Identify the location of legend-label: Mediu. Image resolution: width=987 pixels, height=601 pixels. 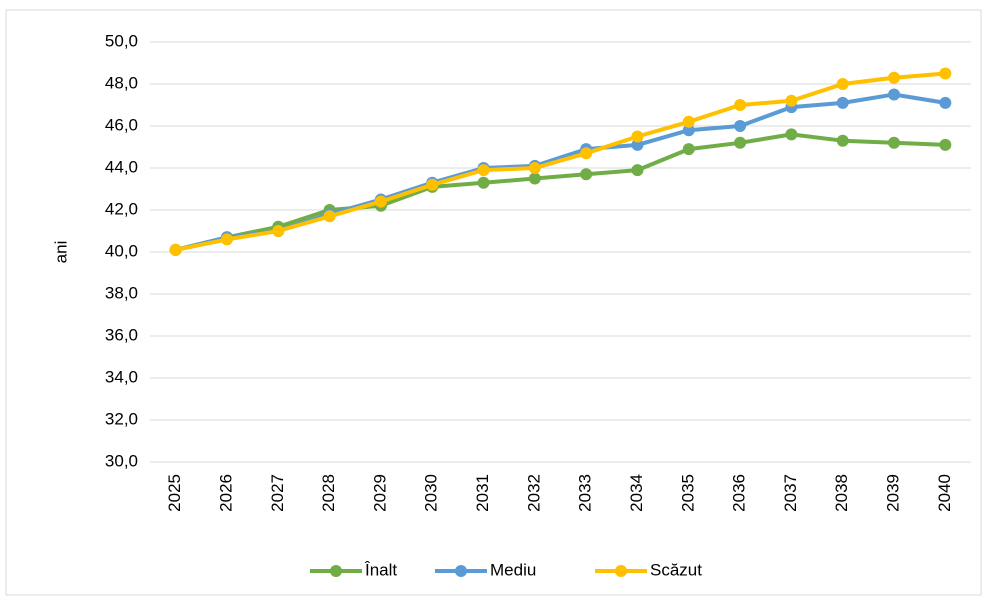
(513, 569).